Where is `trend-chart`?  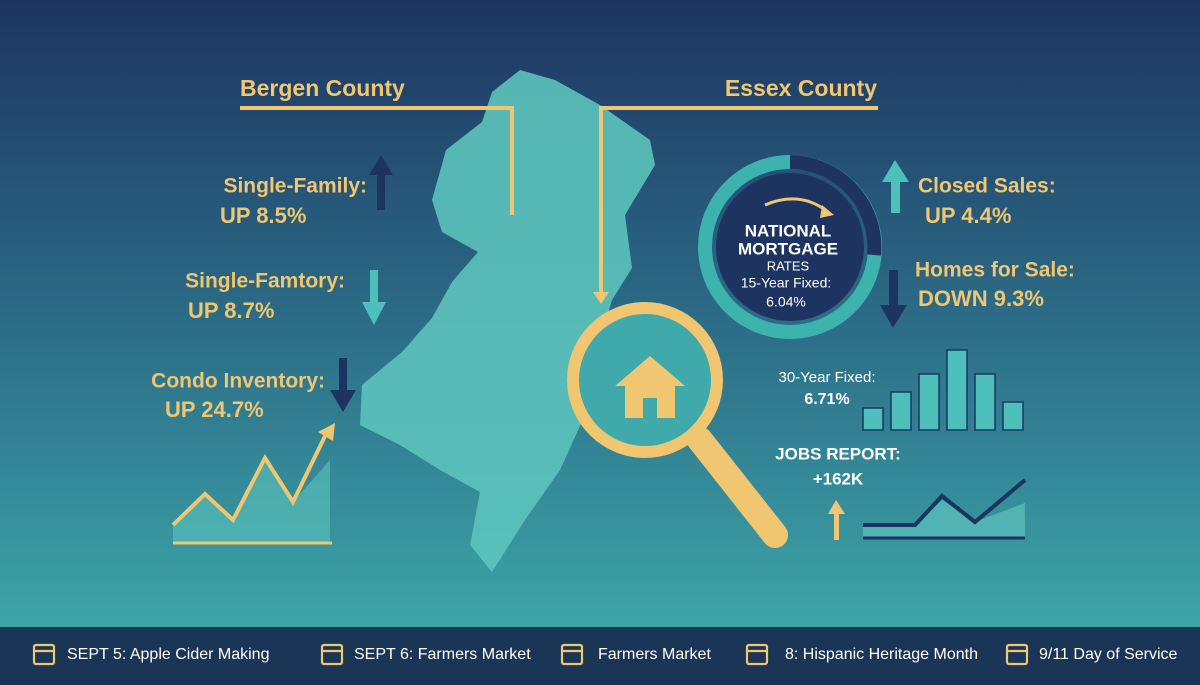 trend-chart is located at coordinates (253, 484).